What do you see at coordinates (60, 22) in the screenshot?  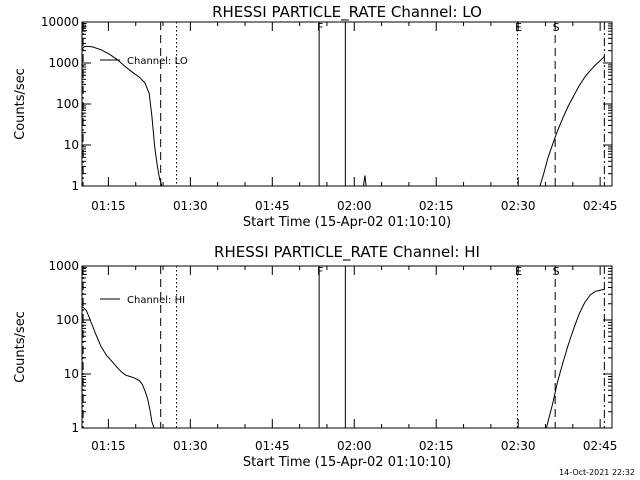 I see `y-tick-label: 10000` at bounding box center [60, 22].